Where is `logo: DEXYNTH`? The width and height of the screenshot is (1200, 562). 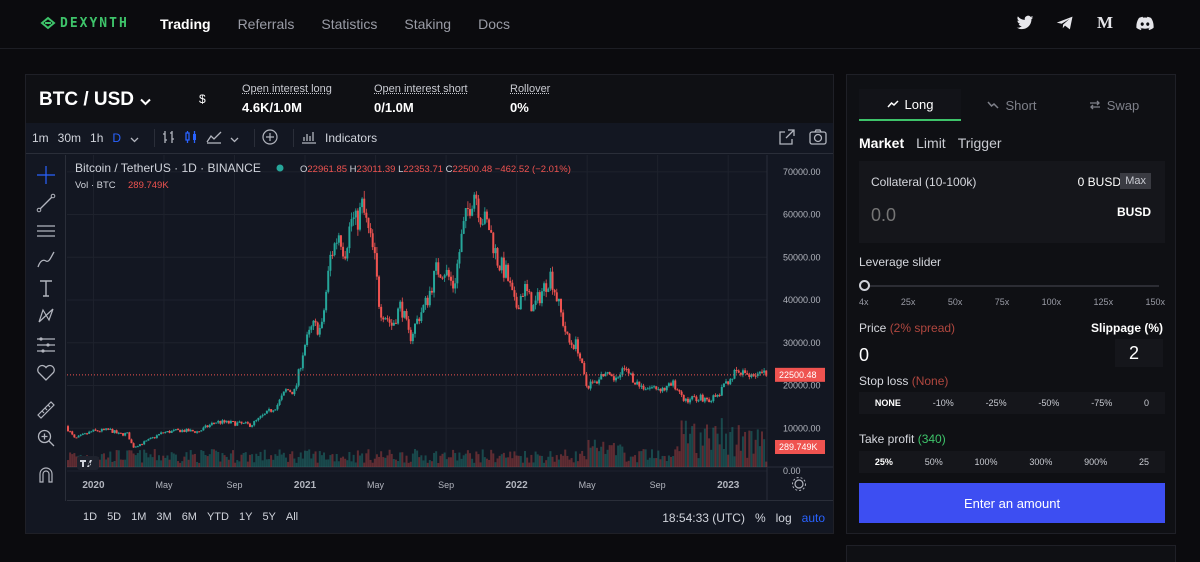
logo: DEXYNTH is located at coordinates (84, 23).